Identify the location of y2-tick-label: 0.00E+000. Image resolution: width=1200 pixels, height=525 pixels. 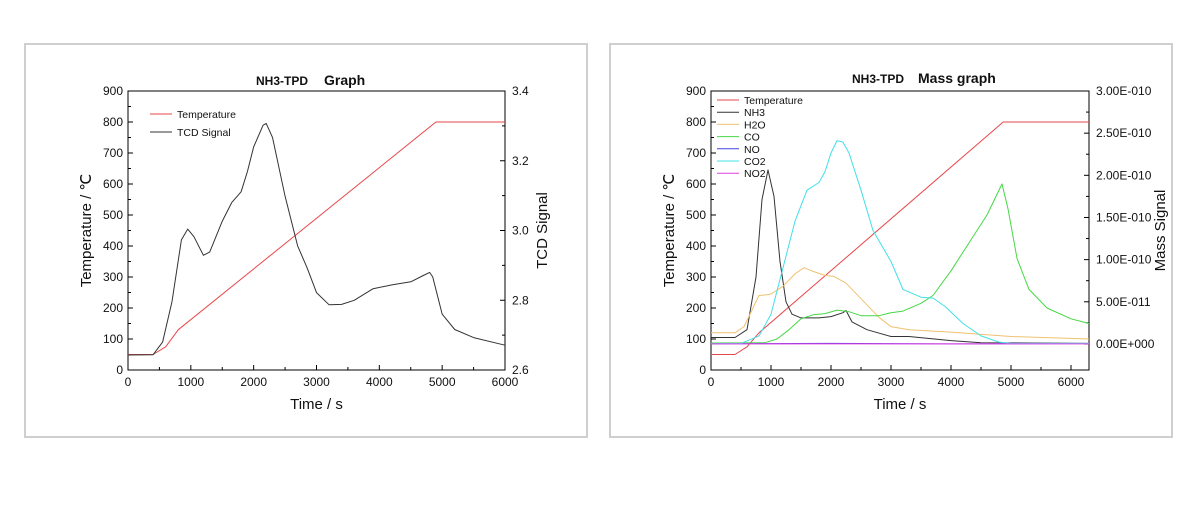
(1125, 344).